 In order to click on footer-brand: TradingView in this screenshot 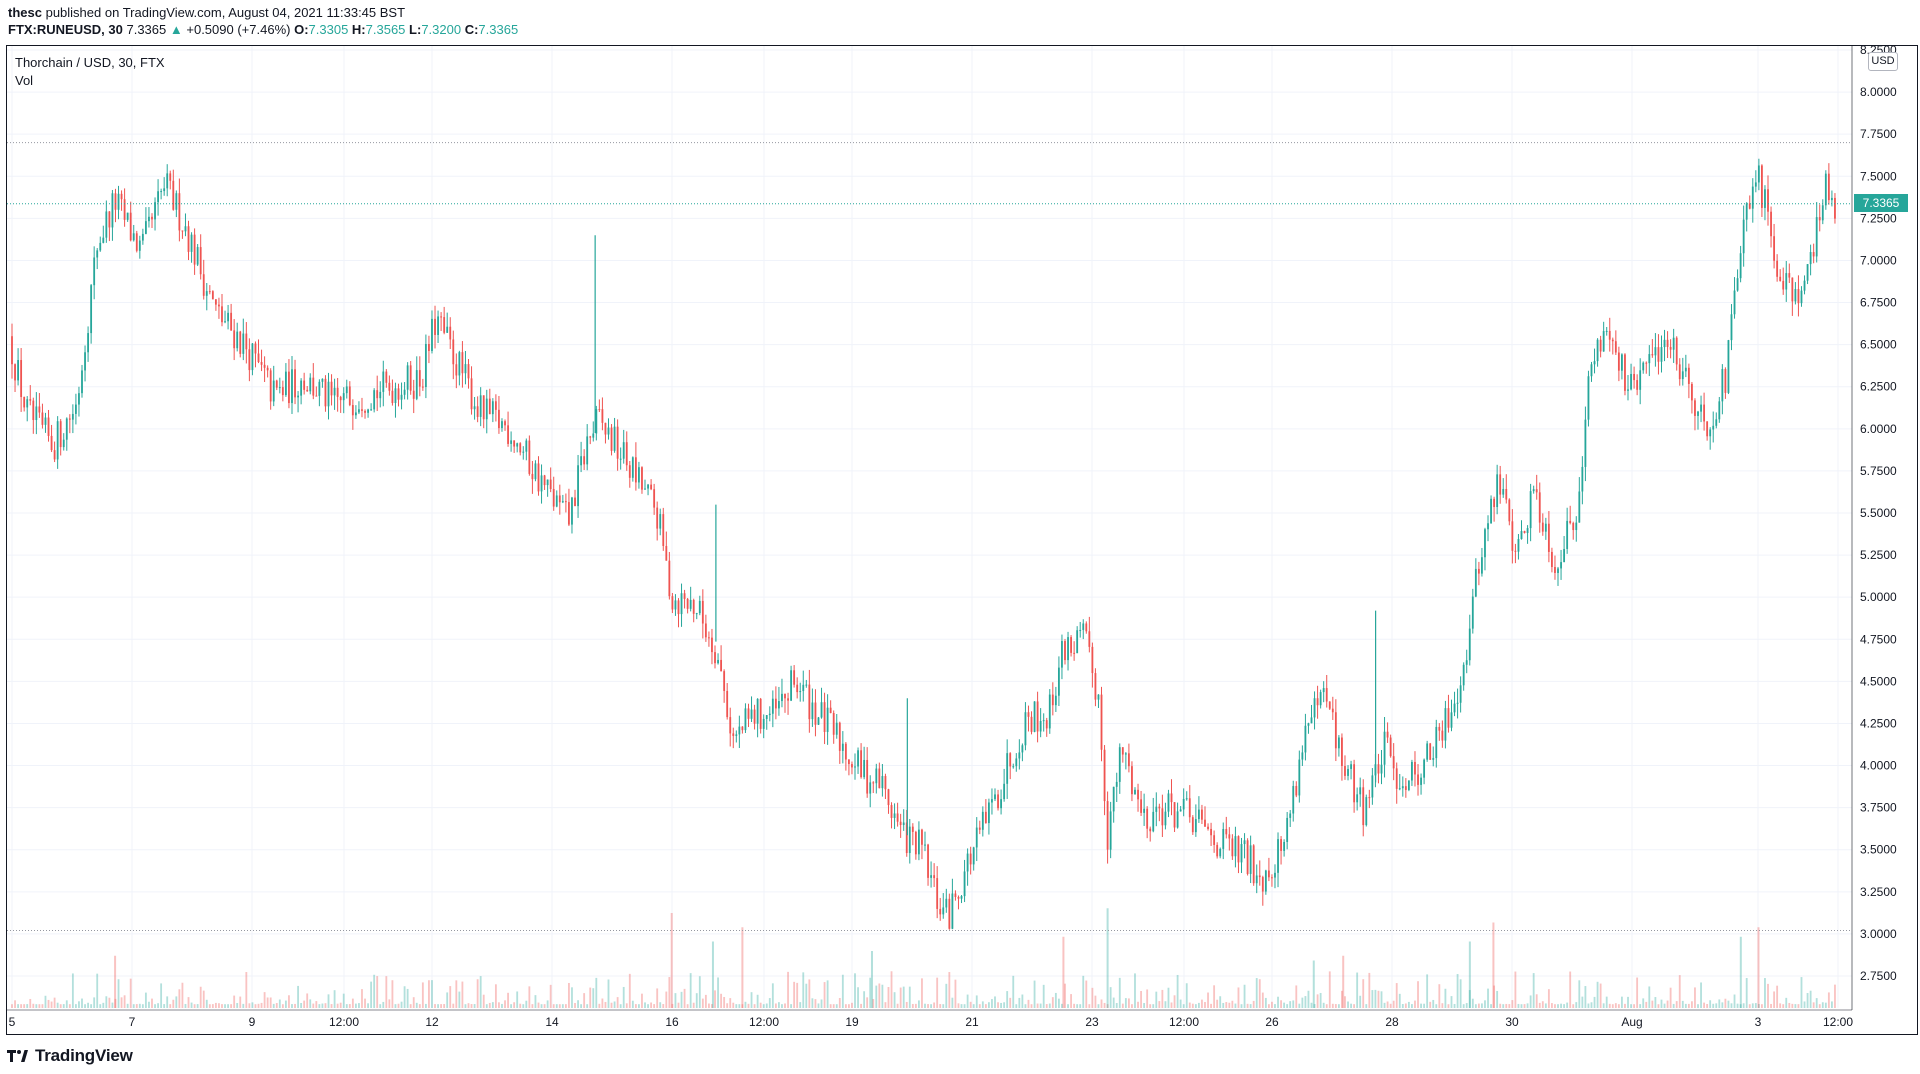, I will do `click(70, 1056)`.